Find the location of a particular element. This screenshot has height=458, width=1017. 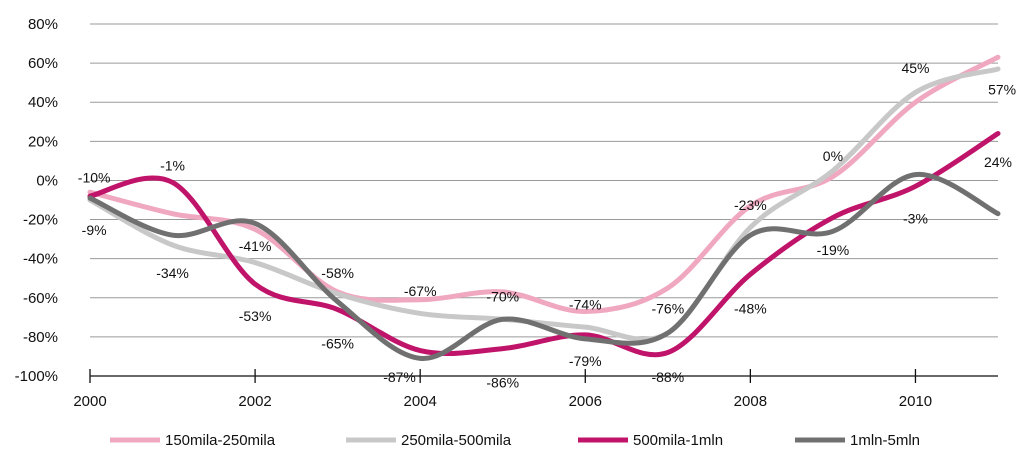

data-label: -1% is located at coordinates (172, 166).